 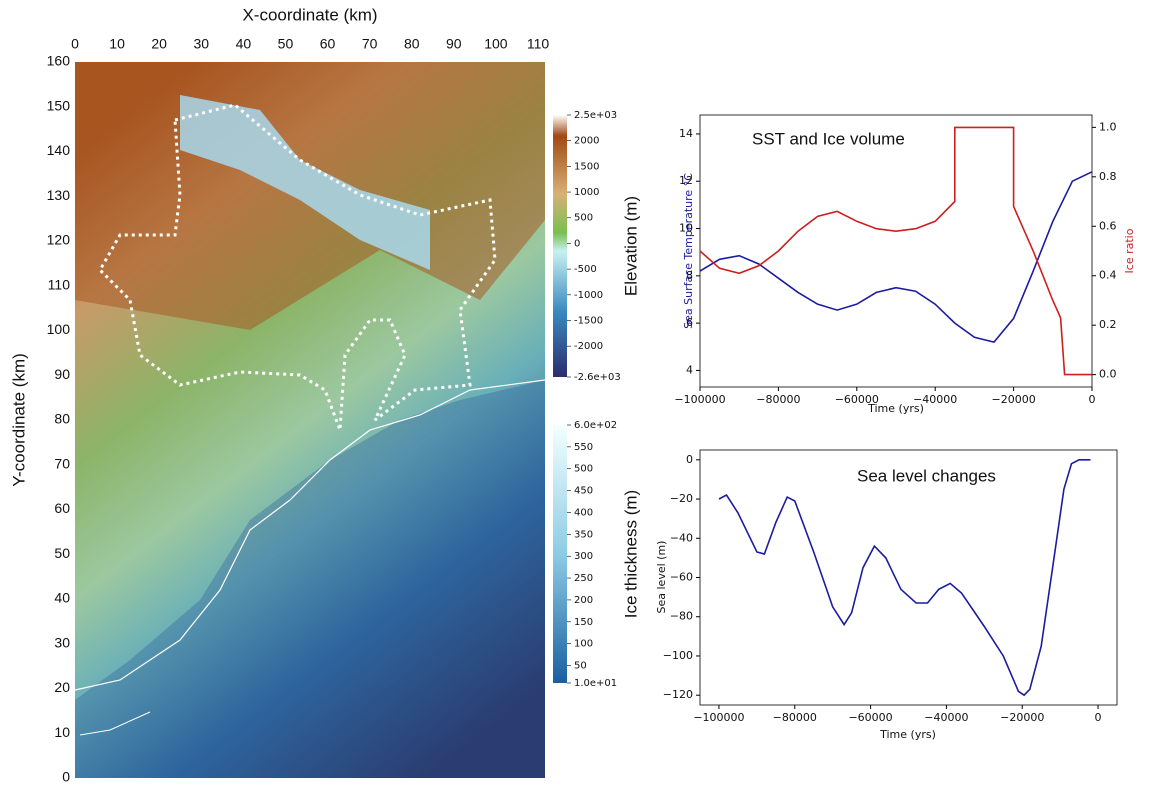 What do you see at coordinates (412, 44) in the screenshot?
I see `x-tick-label: 80` at bounding box center [412, 44].